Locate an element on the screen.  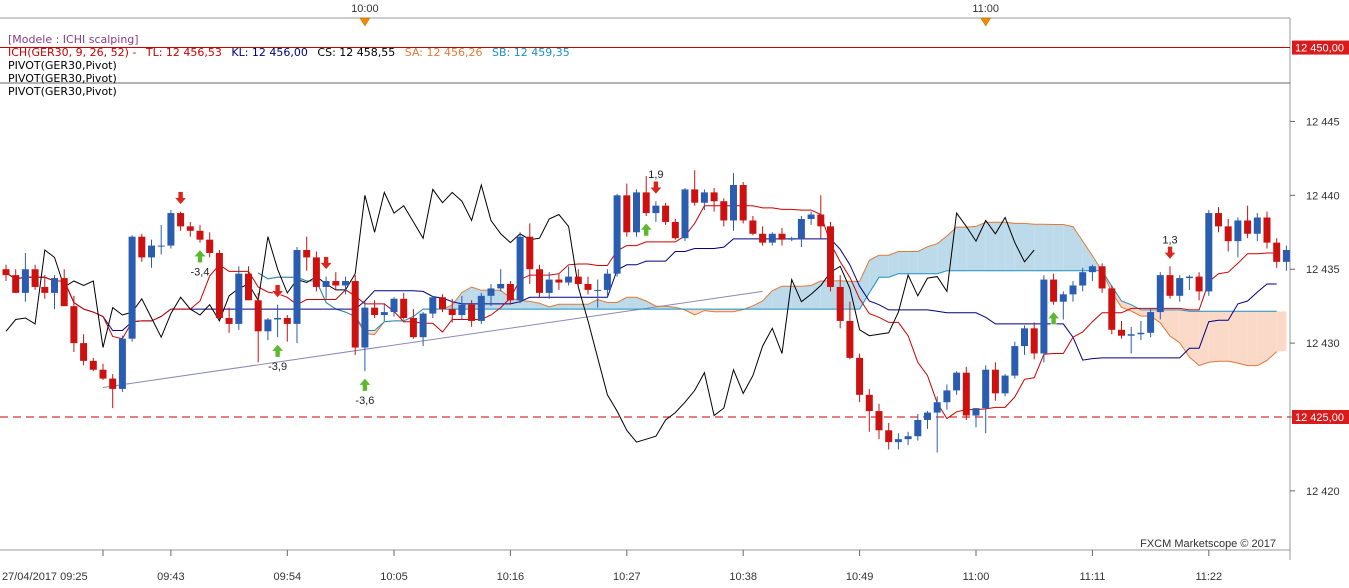
model-label: [Modele : ICHI scalping] is located at coordinates (73, 39).